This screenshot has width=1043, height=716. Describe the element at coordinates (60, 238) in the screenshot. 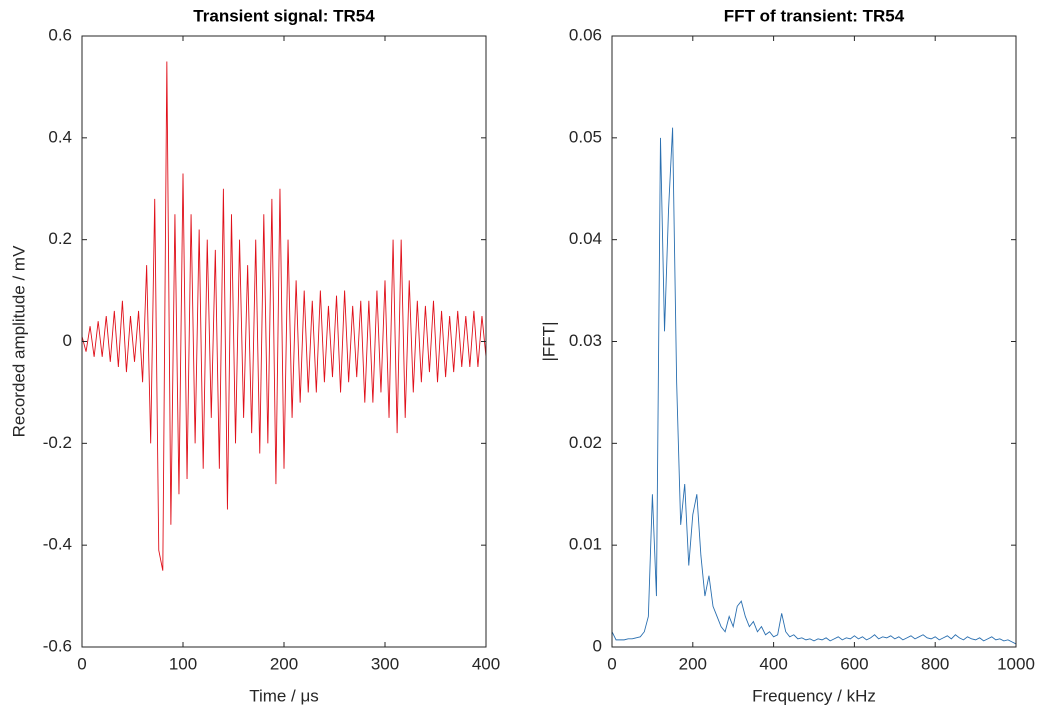

I see `y-tick-label: 0.2` at that location.